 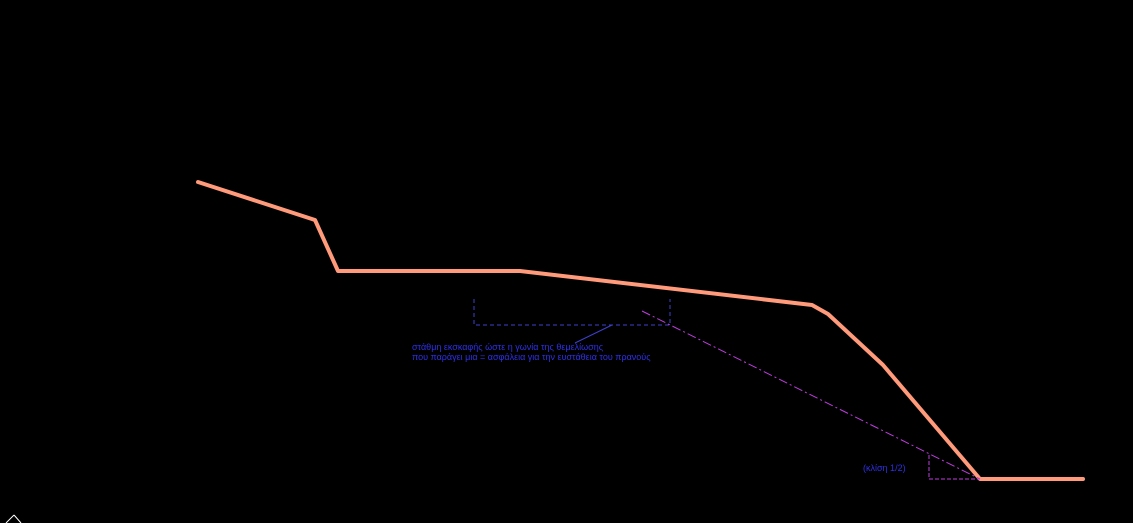 I want to click on slope-reference-line, so click(x=811, y=395).